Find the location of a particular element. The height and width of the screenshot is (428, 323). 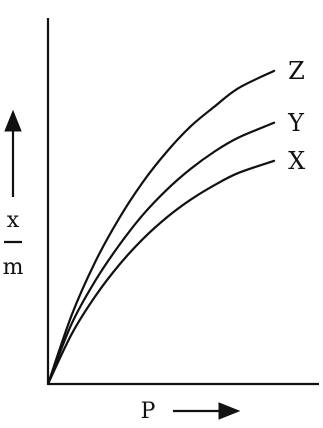

x-axis-label: P is located at coordinates (148, 411).